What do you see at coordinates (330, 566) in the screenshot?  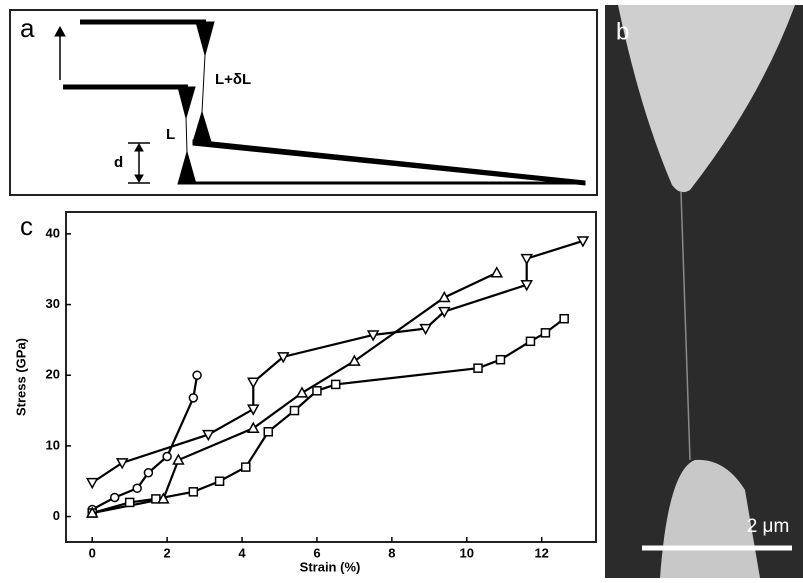 I see `x-axis-title: Strain (%)` at bounding box center [330, 566].